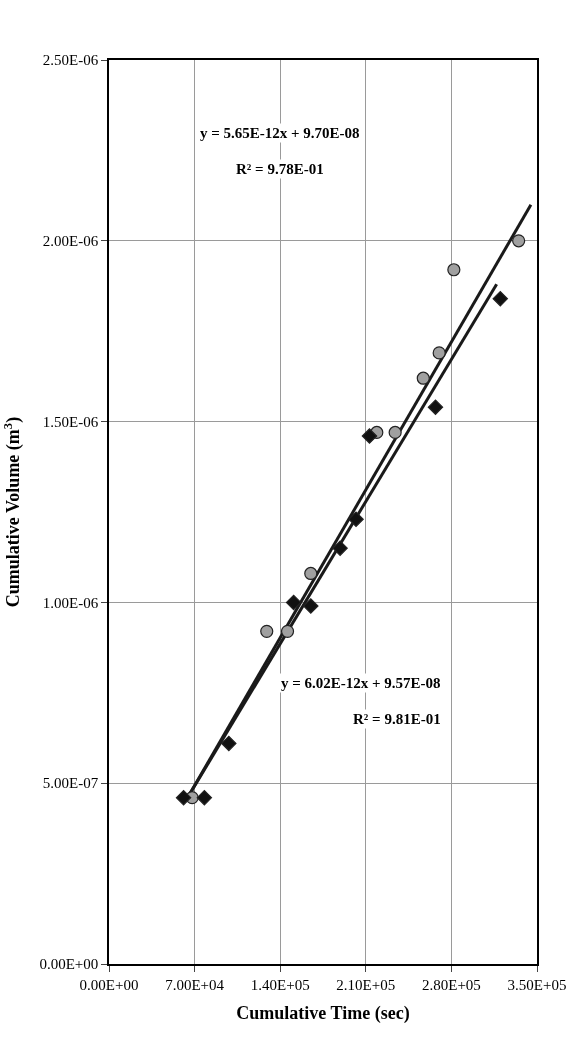  What do you see at coordinates (70, 60) in the screenshot?
I see `y-tick-label: 2.50E-06` at bounding box center [70, 60].